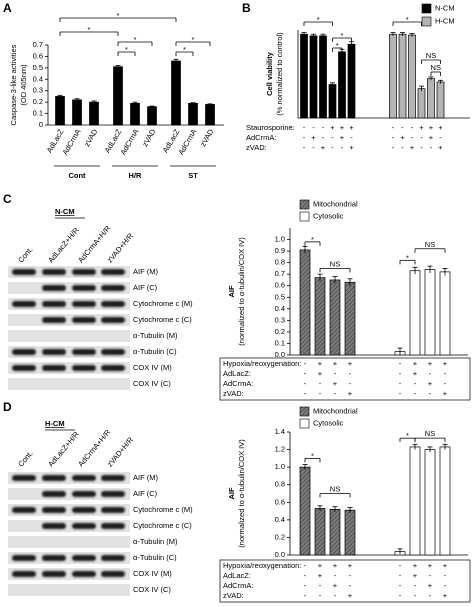 The image size is (476, 607). What do you see at coordinates (152, 573) in the screenshot?
I see `blot-row-label: COX IV (M)` at bounding box center [152, 573].